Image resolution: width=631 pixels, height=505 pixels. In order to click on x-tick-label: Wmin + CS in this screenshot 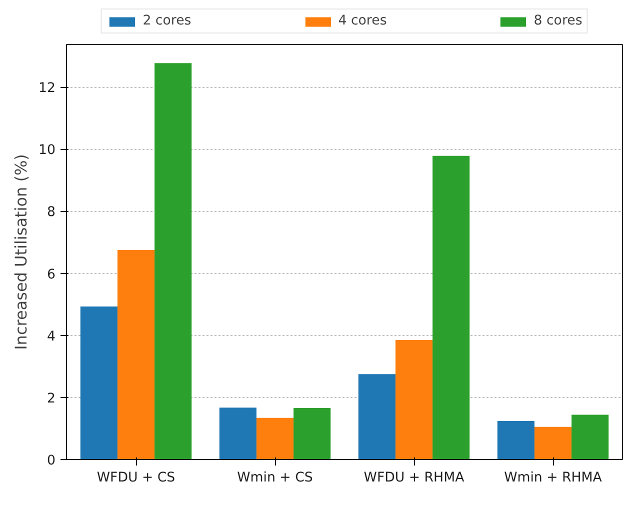, I will do `click(275, 478)`.